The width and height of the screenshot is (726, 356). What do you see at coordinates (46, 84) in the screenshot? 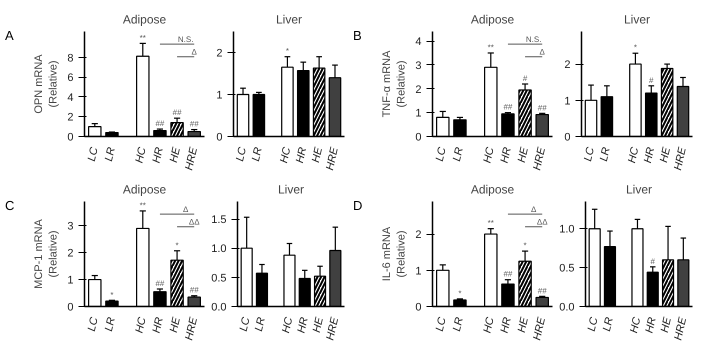
I see `y-axis-title: OPN mRNA (Relative)` at bounding box center [46, 84].